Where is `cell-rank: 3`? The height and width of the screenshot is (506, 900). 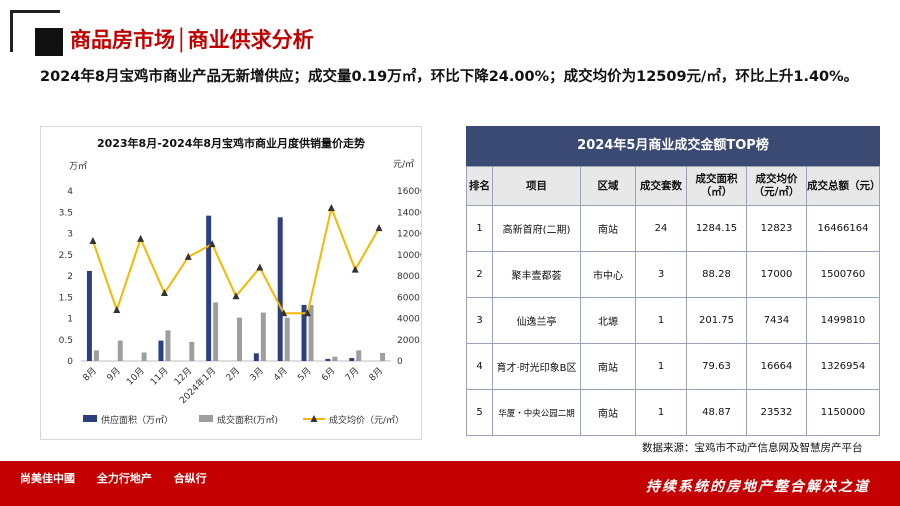 cell-rank: 3 is located at coordinates (479, 320).